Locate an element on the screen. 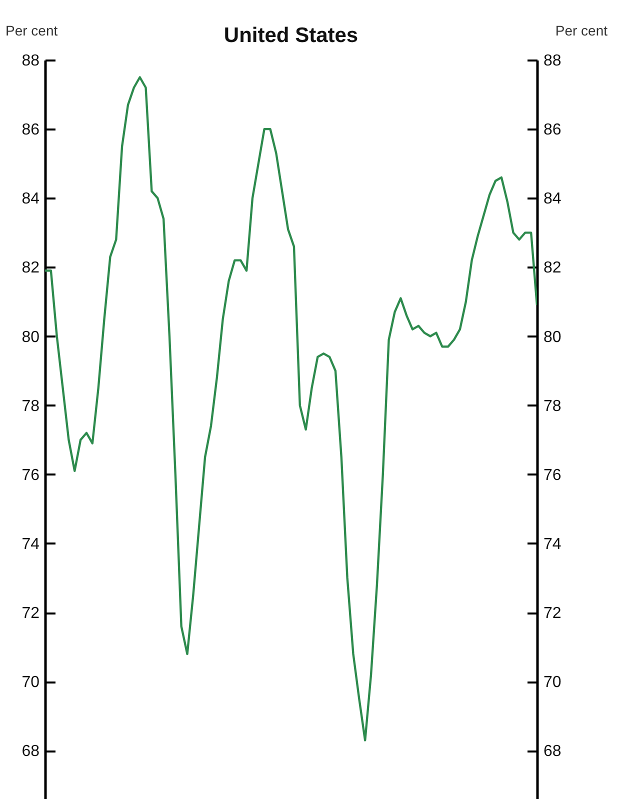  y-axis-title: Per cent is located at coordinates (32, 30).